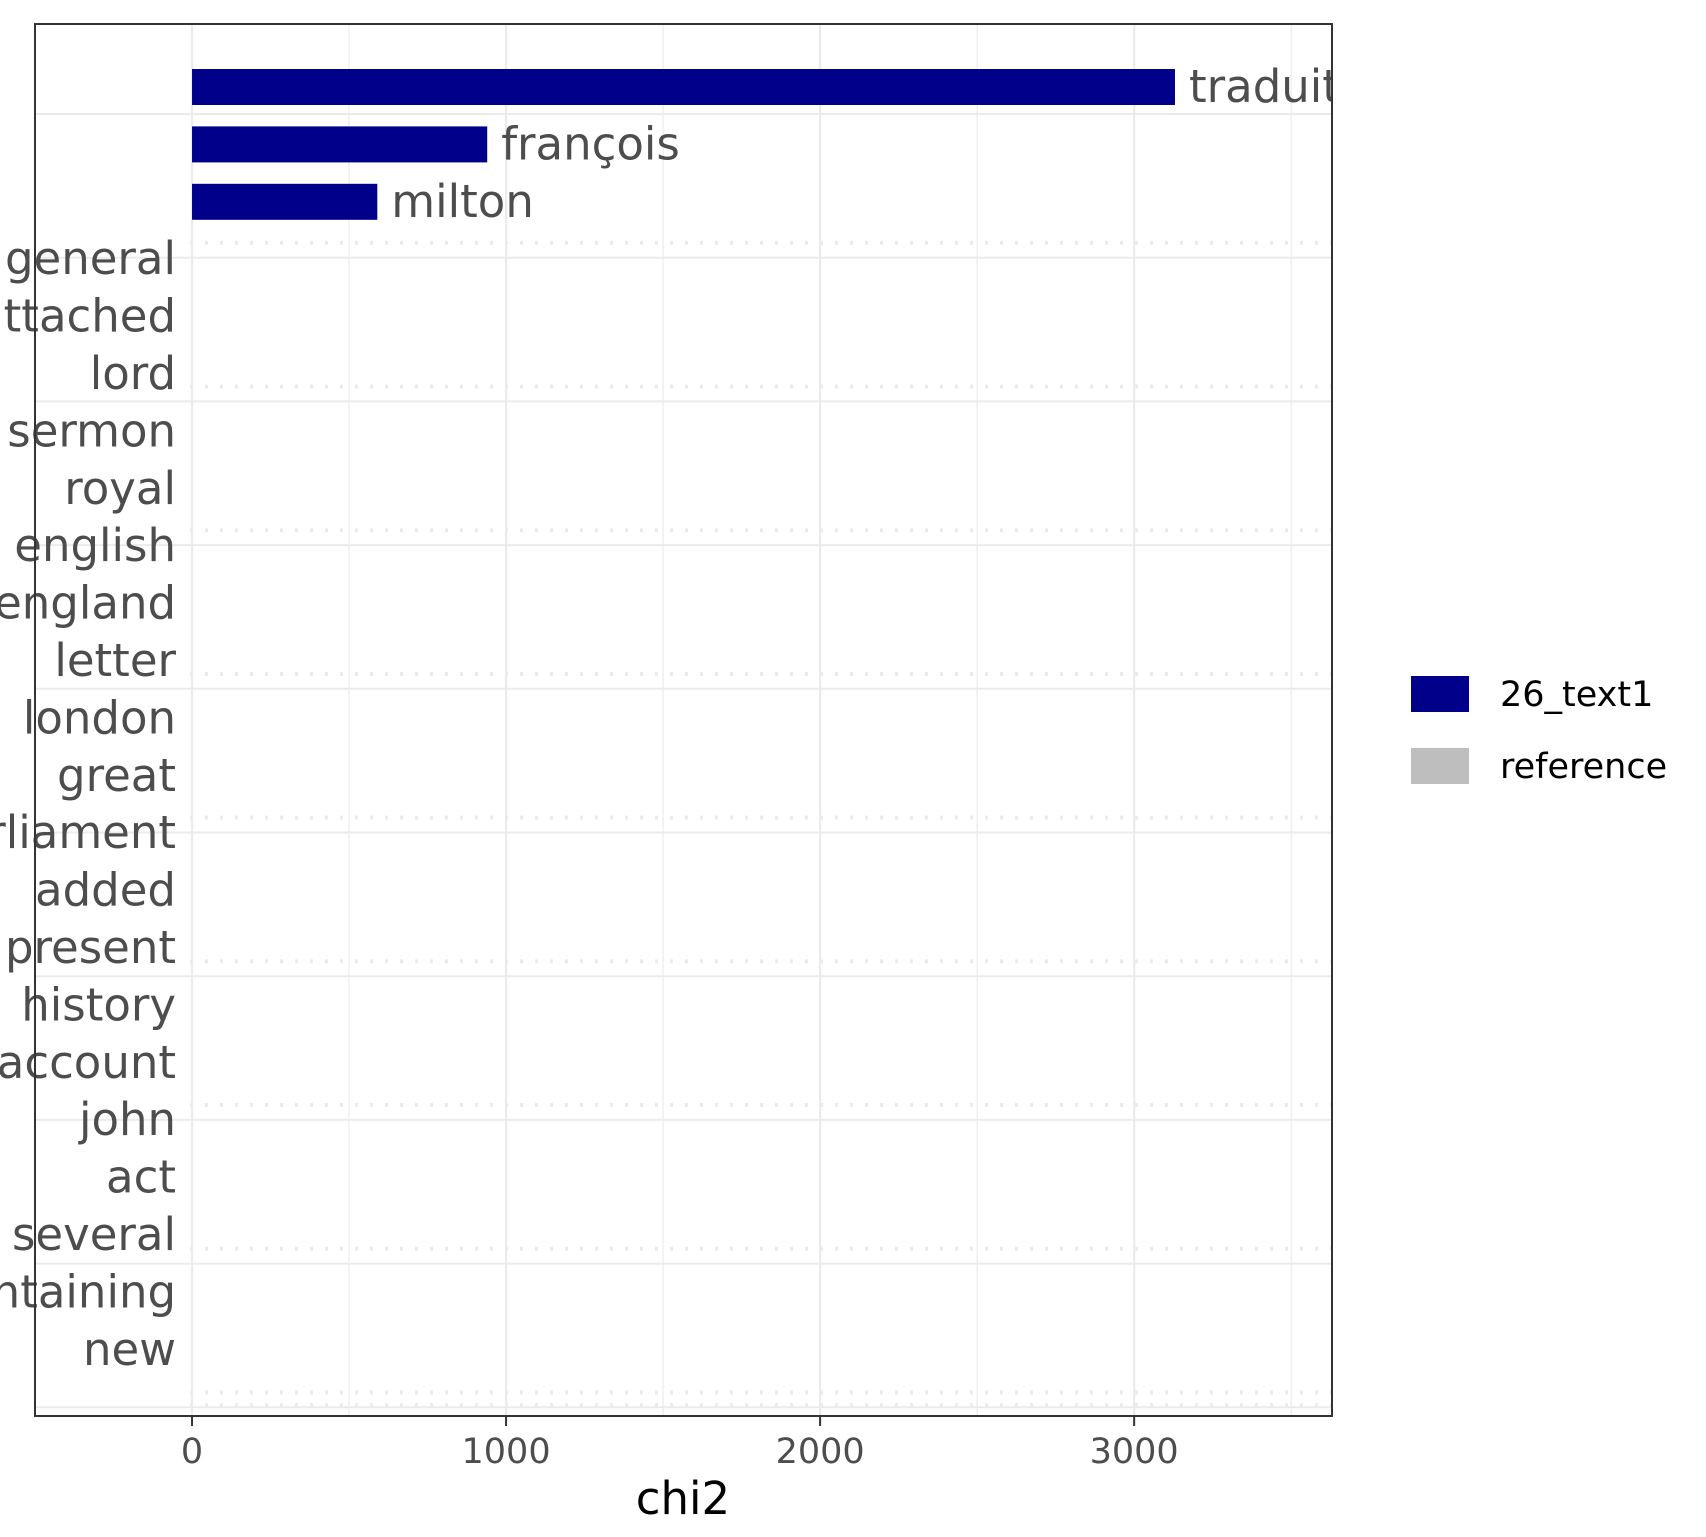 Image resolution: width=1706 pixels, height=1537 pixels. What do you see at coordinates (590, 143) in the screenshot?
I see `bar-label: françois` at bounding box center [590, 143].